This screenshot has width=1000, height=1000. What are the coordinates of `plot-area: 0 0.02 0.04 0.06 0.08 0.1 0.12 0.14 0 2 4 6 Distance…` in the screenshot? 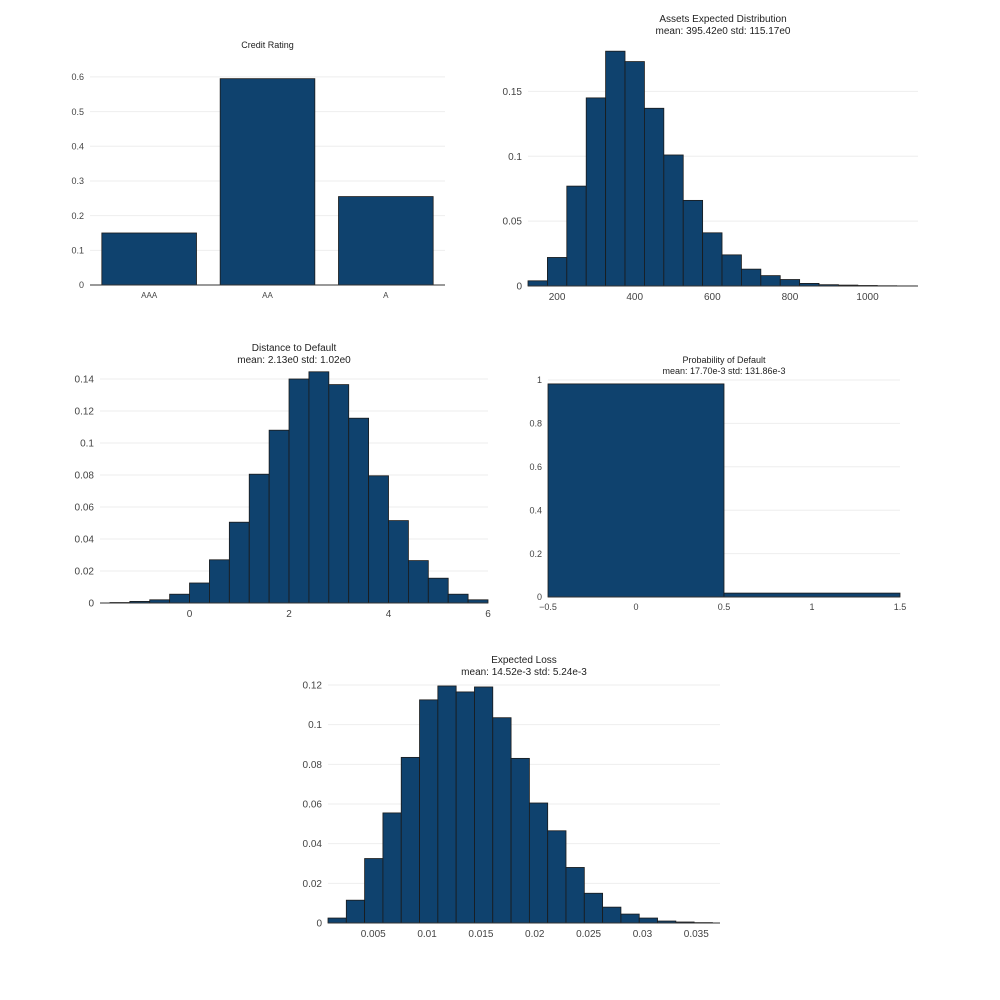 It's located at (283, 481).